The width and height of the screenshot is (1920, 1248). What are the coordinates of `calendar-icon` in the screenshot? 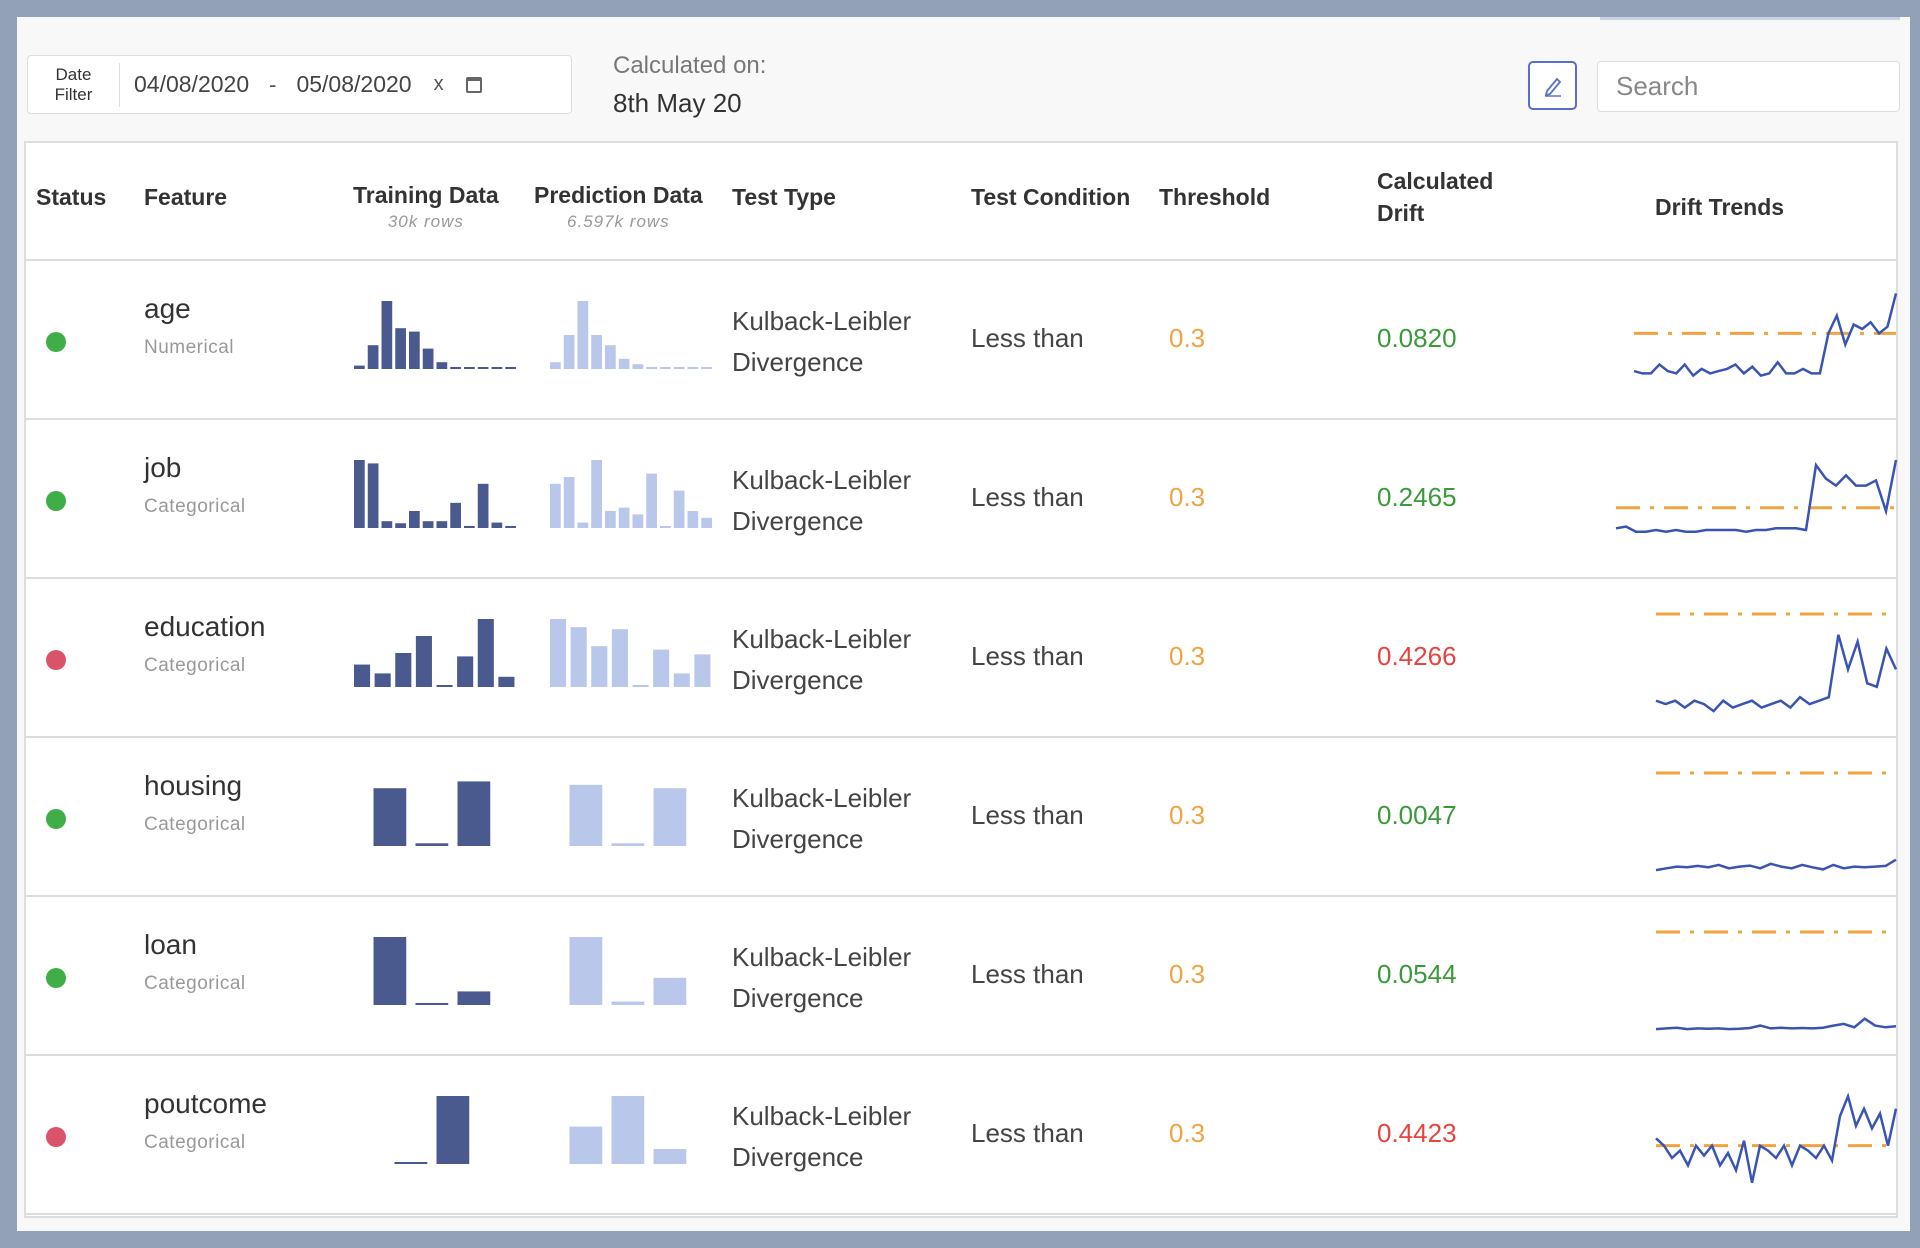 It's located at (473, 84).